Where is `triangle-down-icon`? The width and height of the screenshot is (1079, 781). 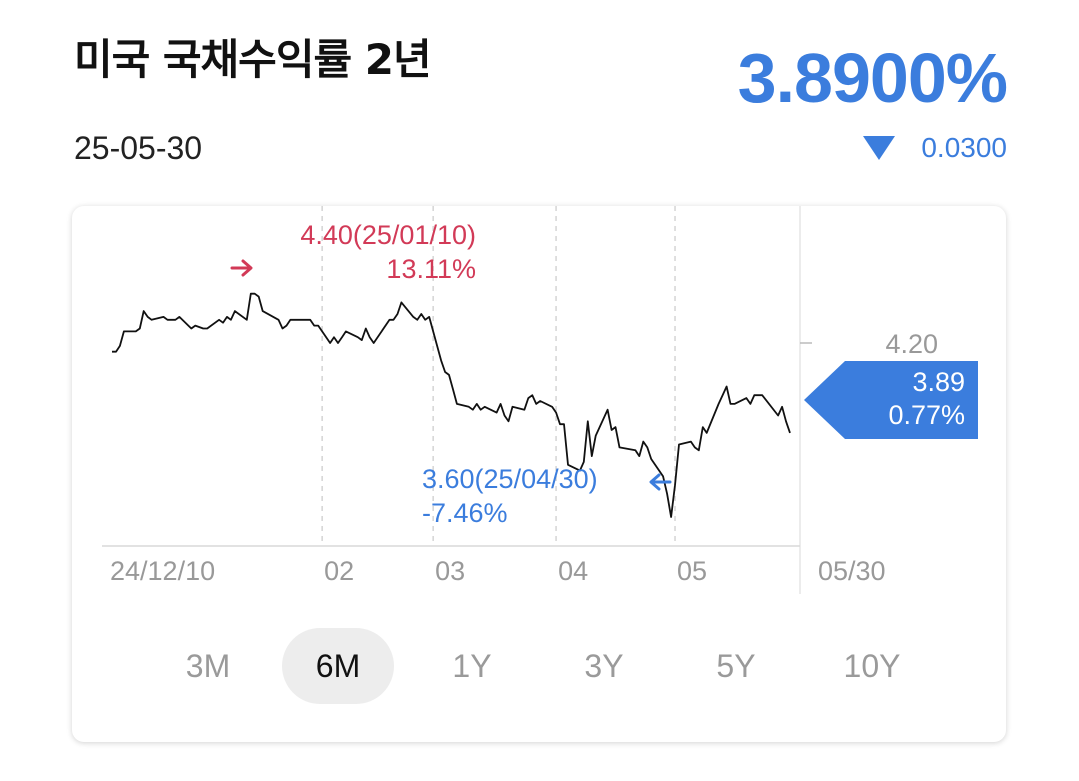 triangle-down-icon is located at coordinates (879, 148).